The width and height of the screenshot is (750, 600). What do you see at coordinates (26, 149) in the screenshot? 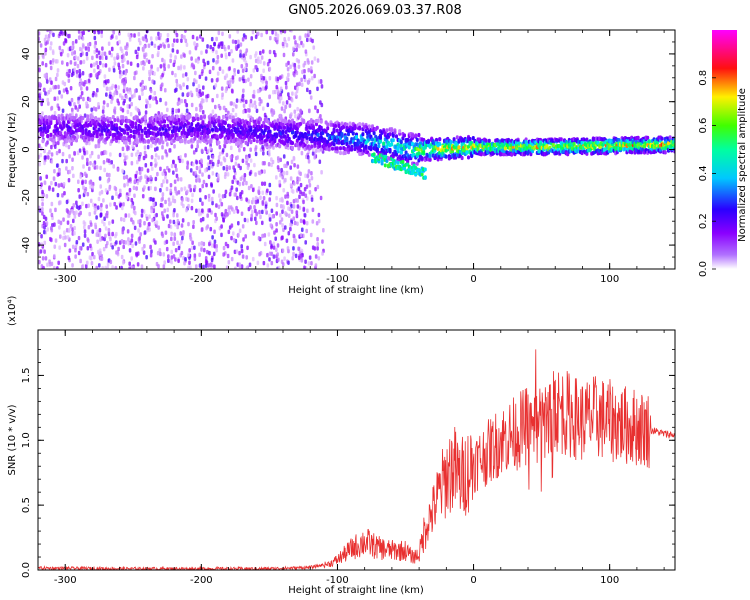
I see `y-tick-label: 0` at bounding box center [26, 149].